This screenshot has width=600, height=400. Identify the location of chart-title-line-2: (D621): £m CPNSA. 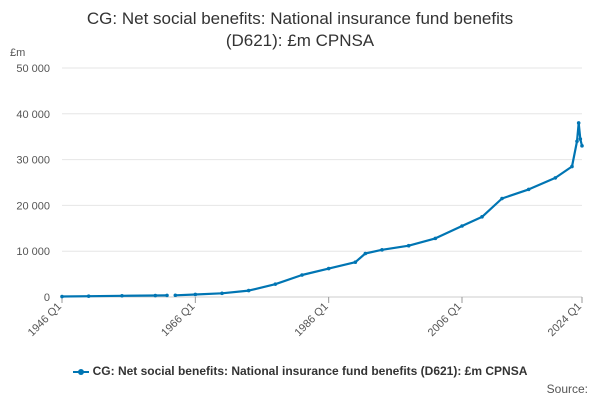
(300, 40).